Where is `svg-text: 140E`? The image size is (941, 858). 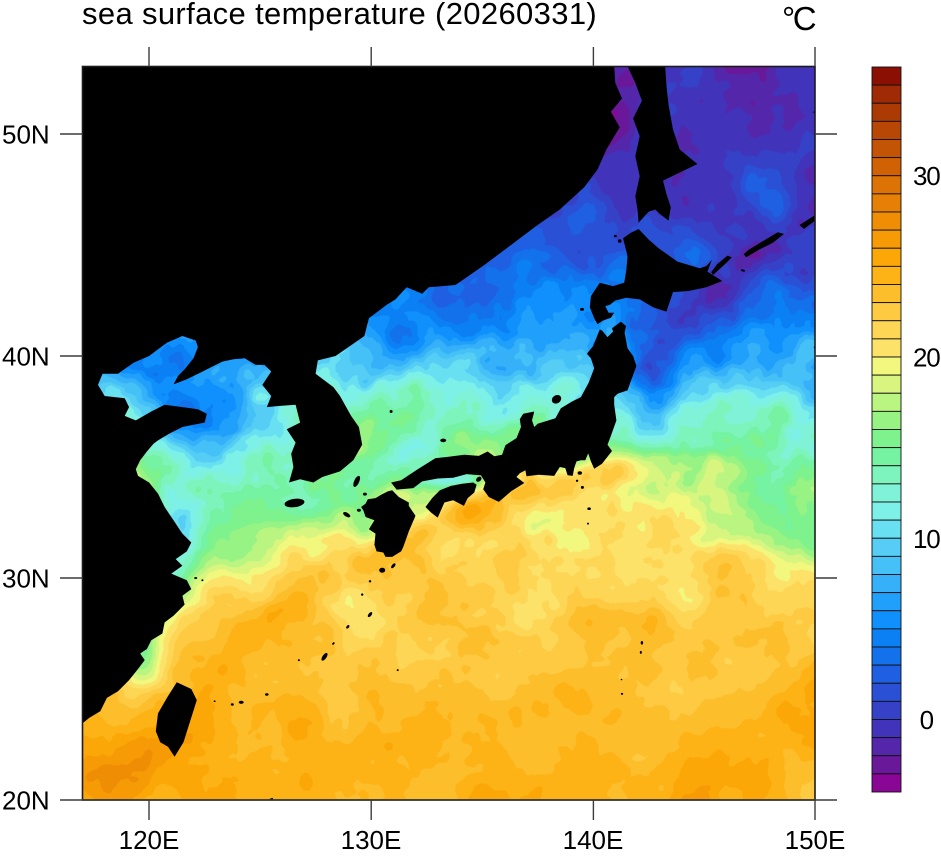 svg-text: 140E is located at coordinates (593, 840).